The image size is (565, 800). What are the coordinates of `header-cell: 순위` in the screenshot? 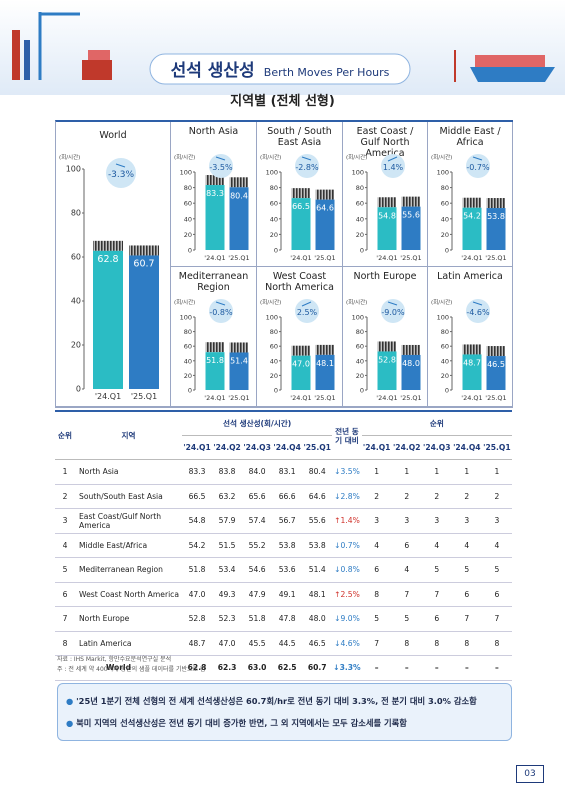 It's located at (436, 424).